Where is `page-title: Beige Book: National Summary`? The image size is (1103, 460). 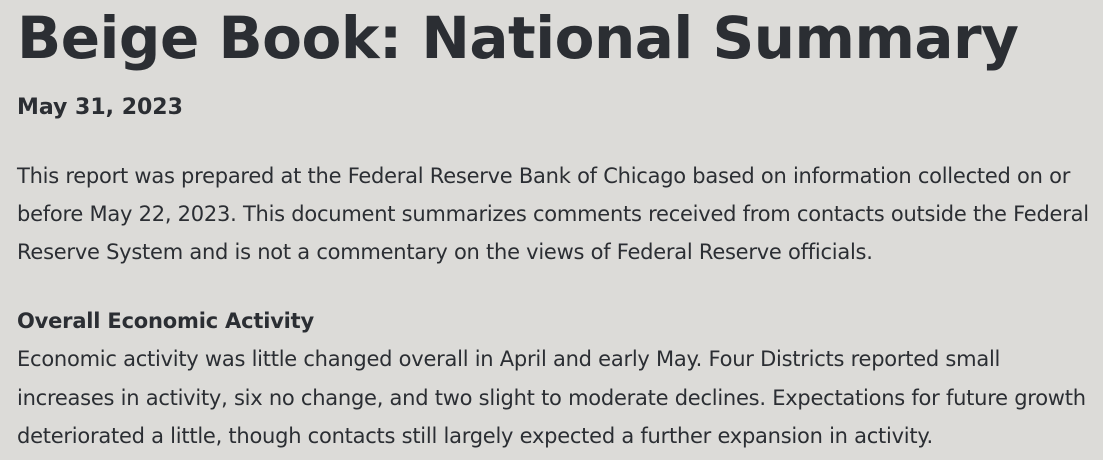
page-title: Beige Book: National Summary is located at coordinates (518, 38).